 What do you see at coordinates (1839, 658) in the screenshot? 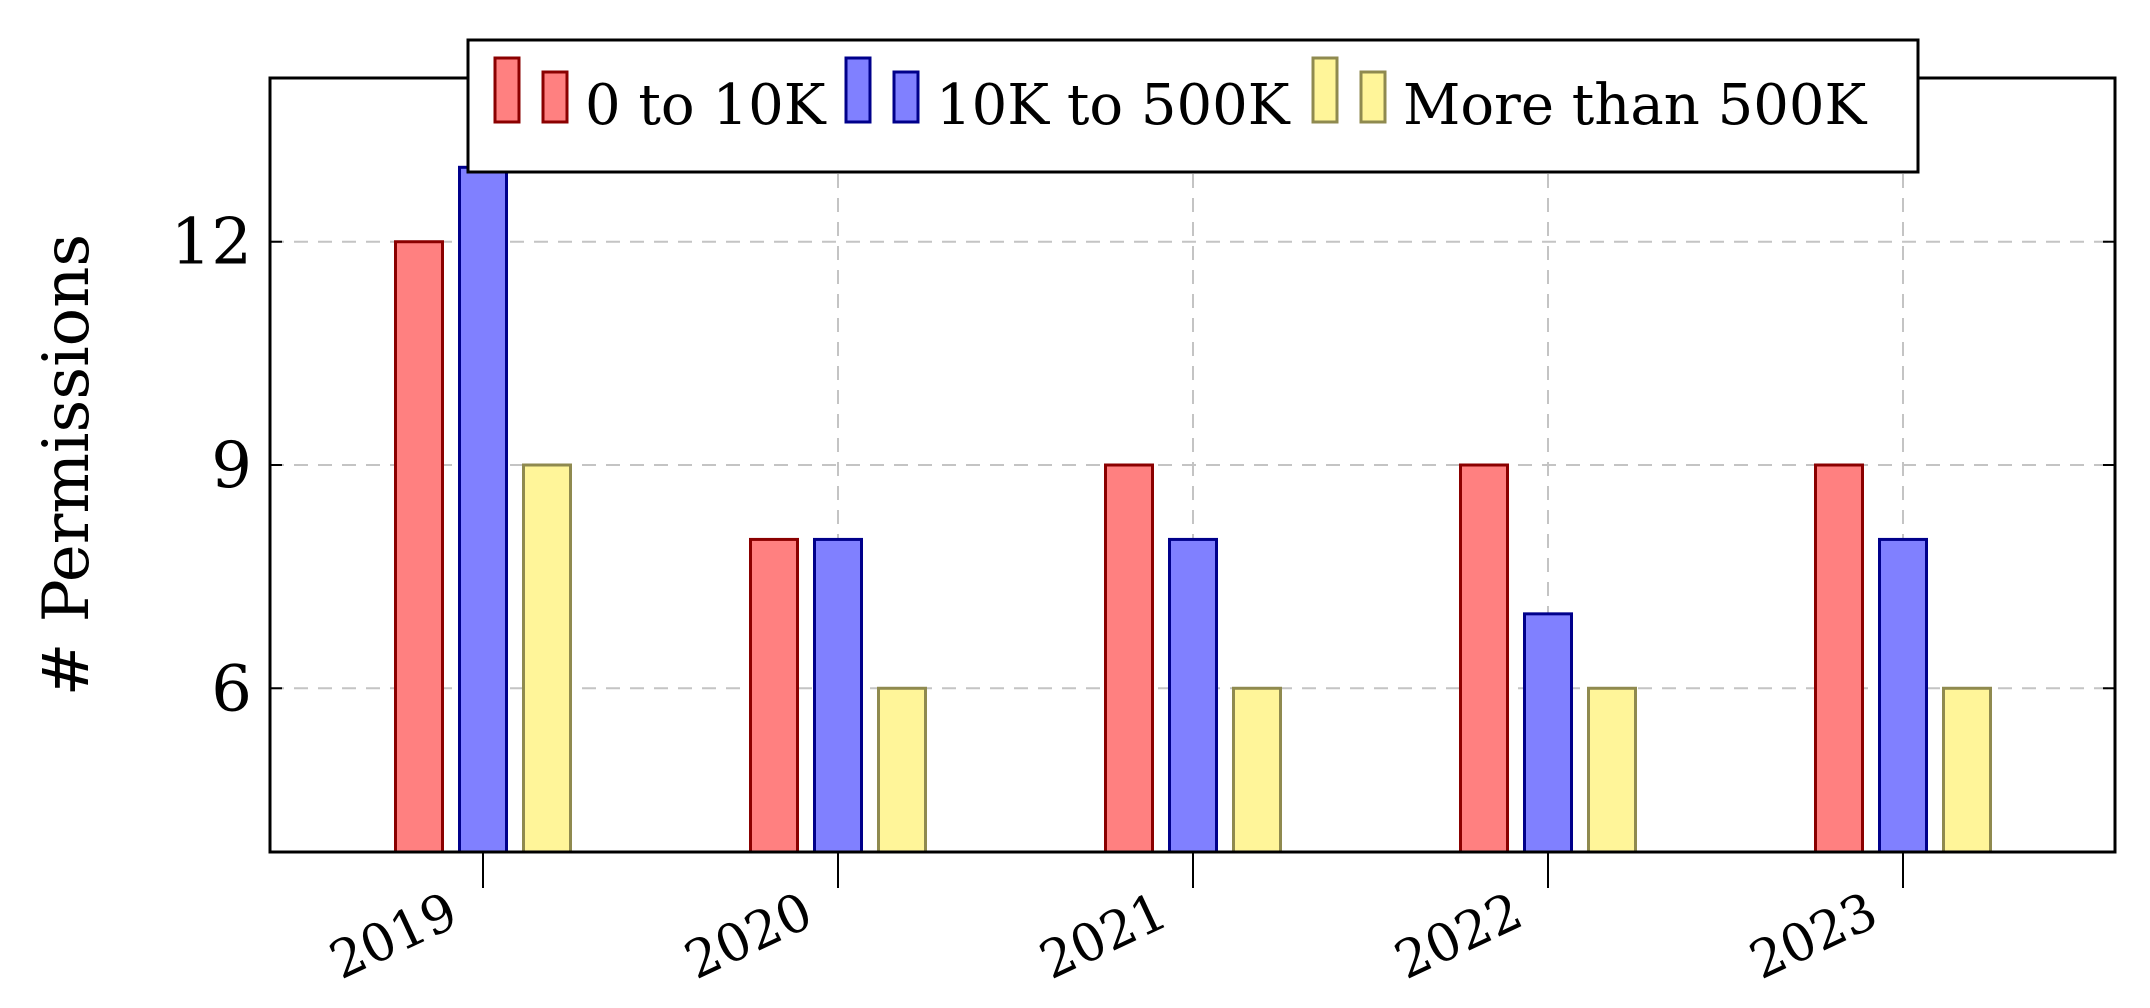
I see `bar-0-to-10k-2023` at bounding box center [1839, 658].